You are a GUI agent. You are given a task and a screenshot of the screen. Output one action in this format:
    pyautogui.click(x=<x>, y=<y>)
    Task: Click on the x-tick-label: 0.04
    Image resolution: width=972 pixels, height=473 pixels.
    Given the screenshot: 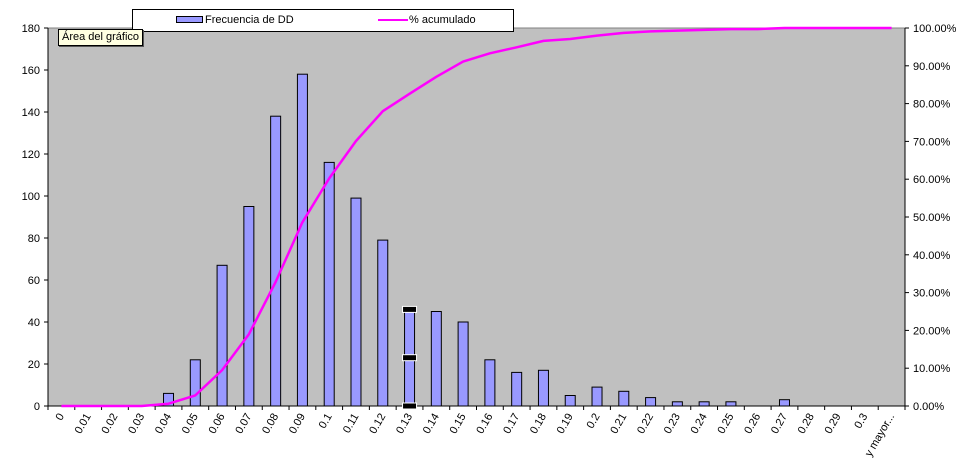 What is the action you would take?
    pyautogui.click(x=163, y=424)
    